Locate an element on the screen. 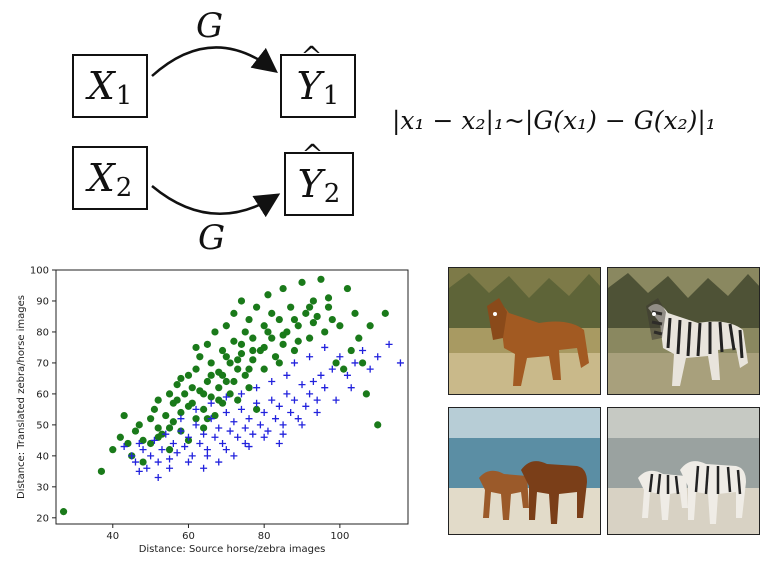 Image resolution: width=782 pixels, height=574 pixels. y-tick-label: 20 is located at coordinates (42, 518).